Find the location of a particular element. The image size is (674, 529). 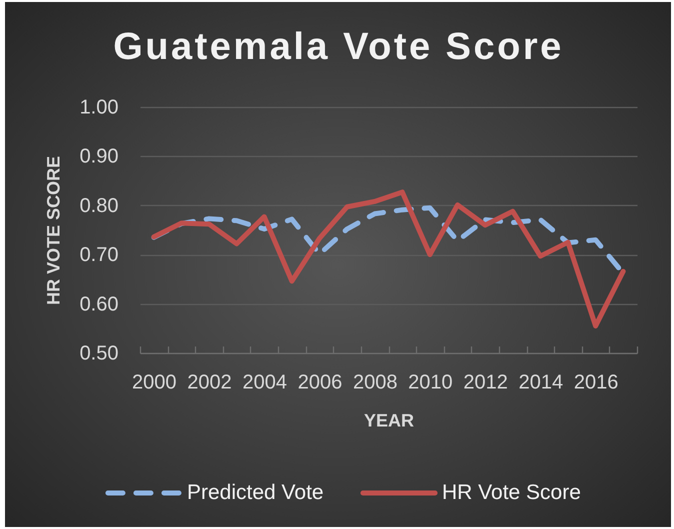

x-tick-label: 2002 is located at coordinates (209, 383).